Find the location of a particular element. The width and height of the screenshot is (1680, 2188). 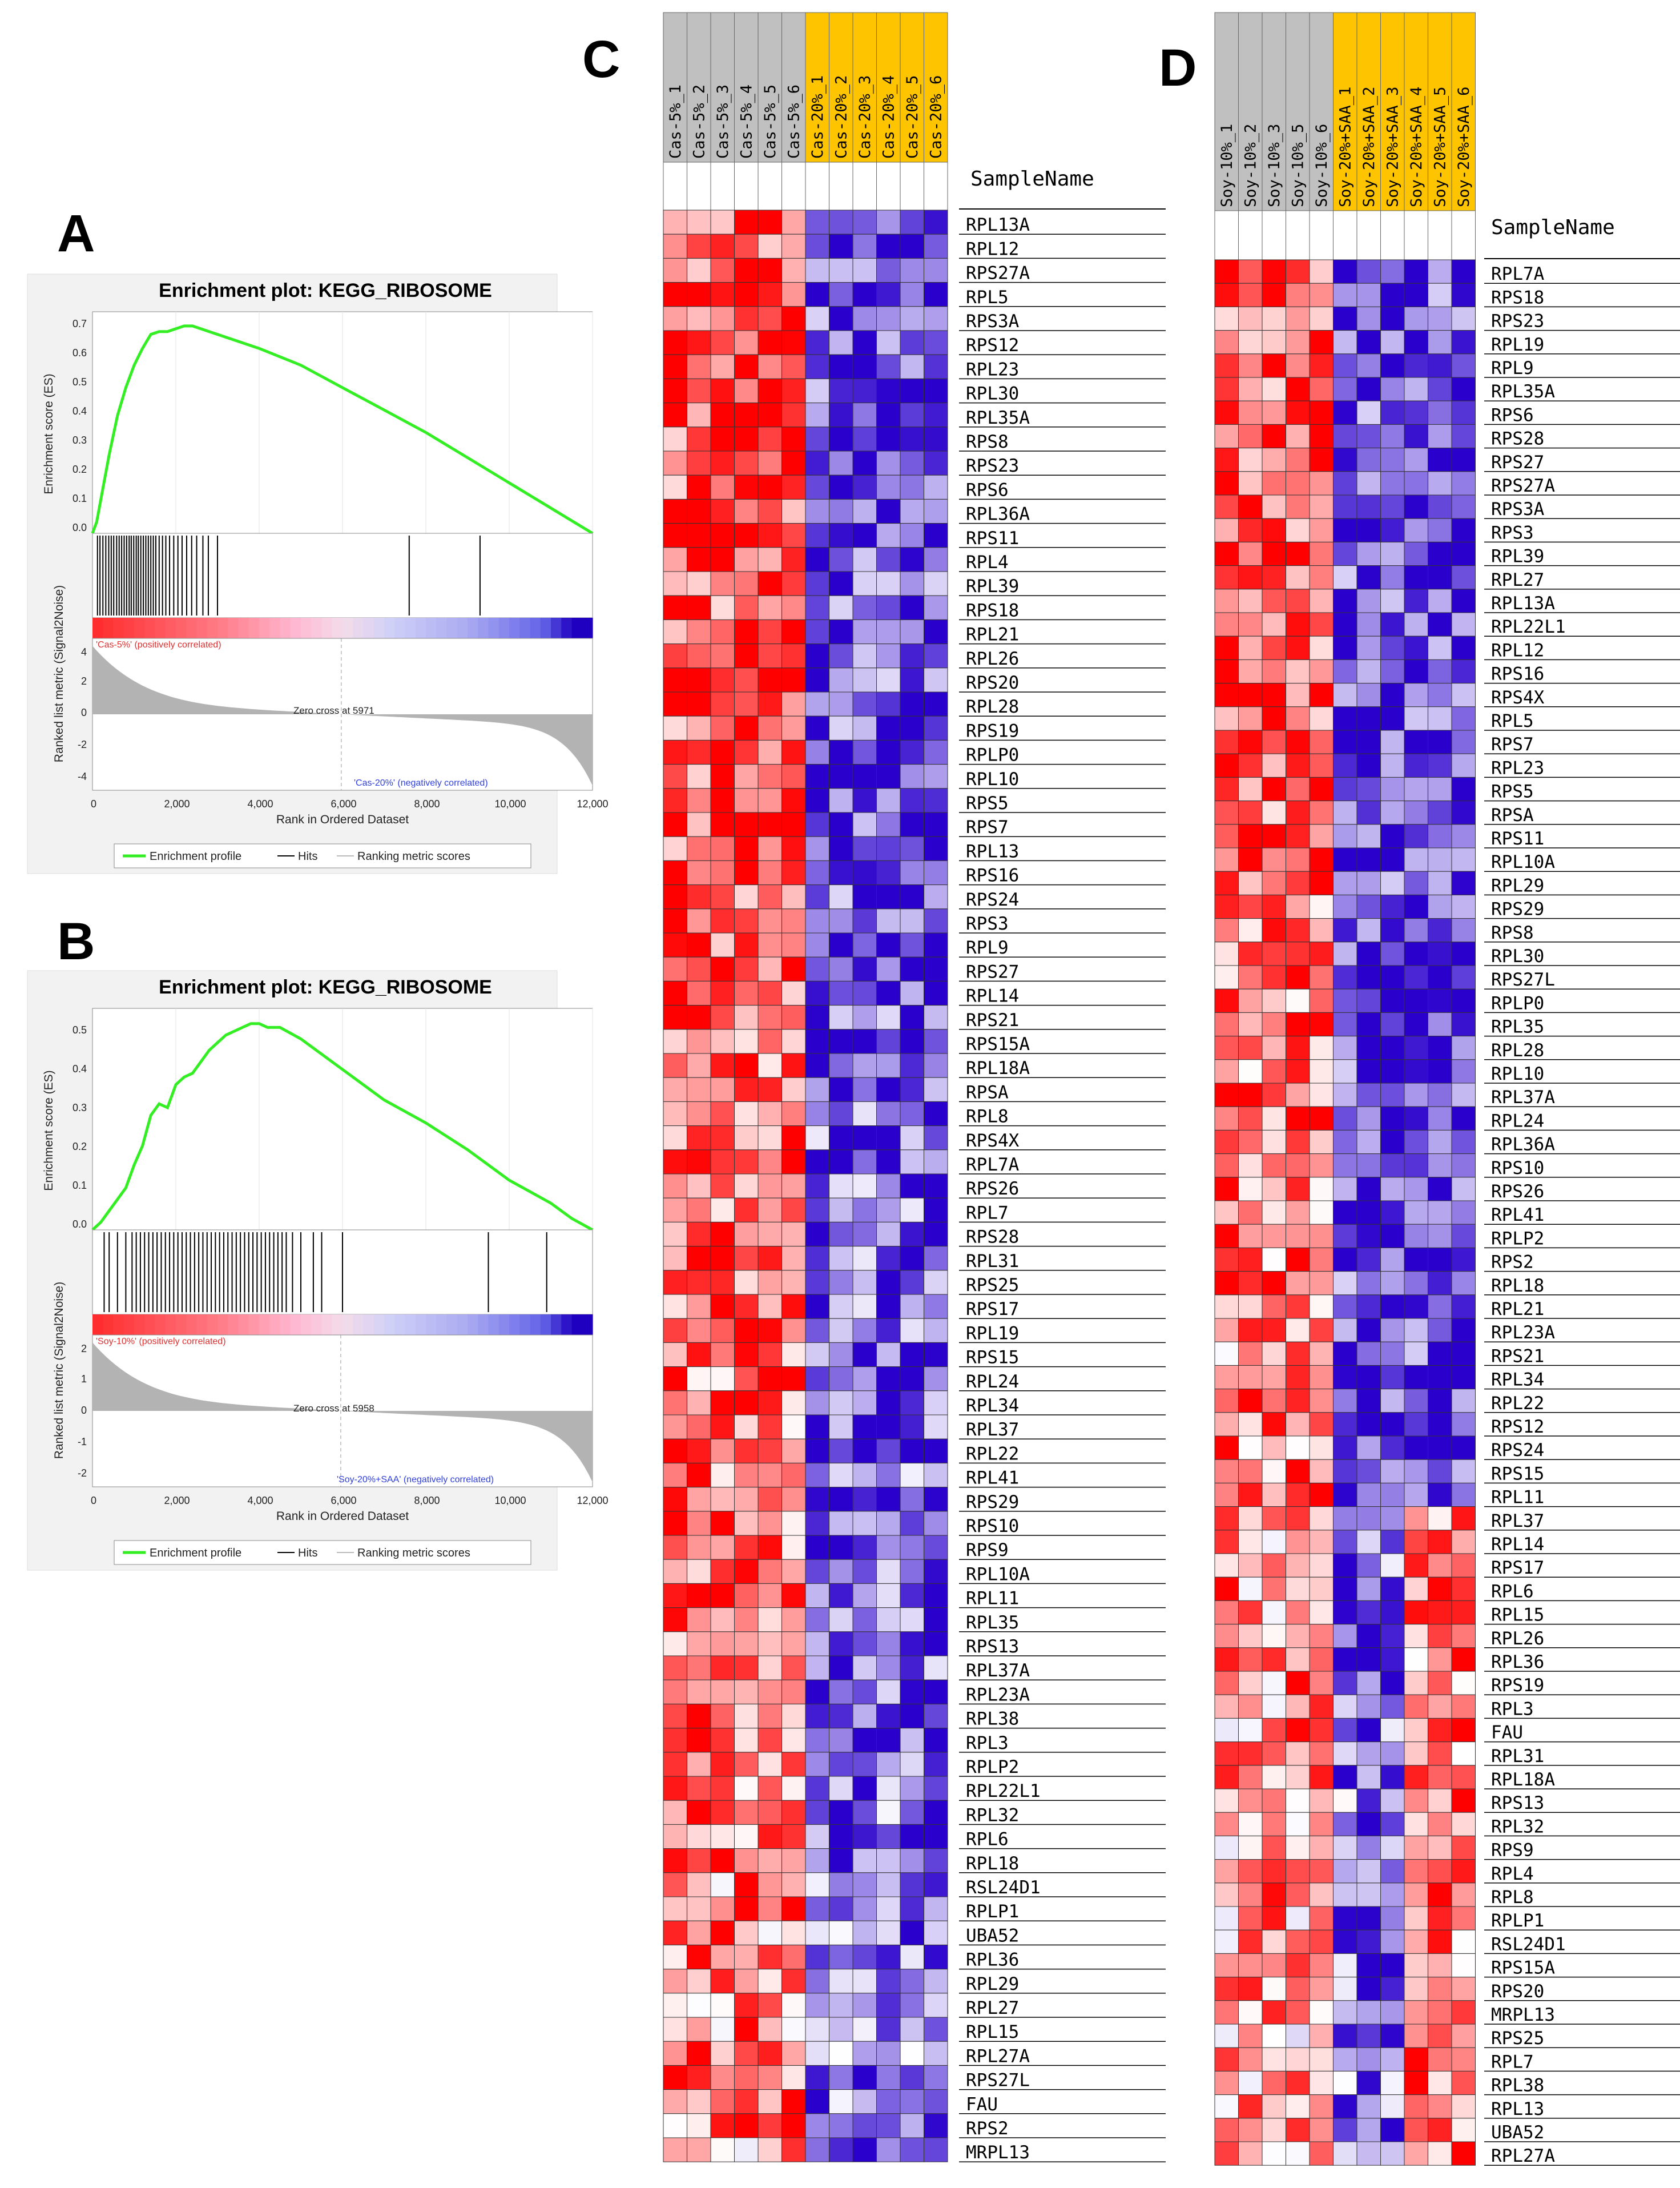

gene-label: MRPL13 is located at coordinates (998, 2152).